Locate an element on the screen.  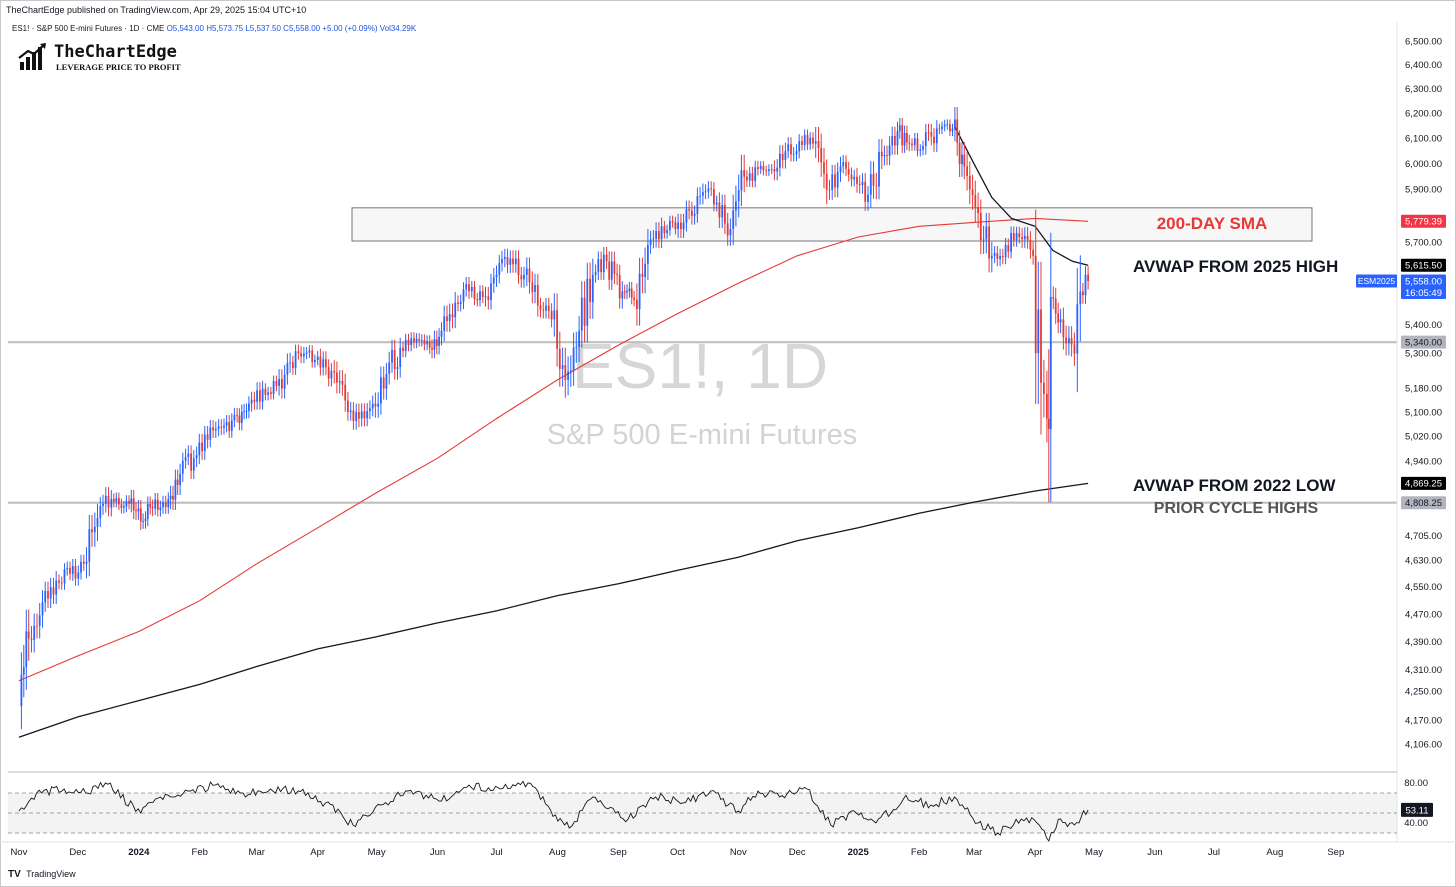
x-tick-label: Aug is located at coordinates (557, 852).